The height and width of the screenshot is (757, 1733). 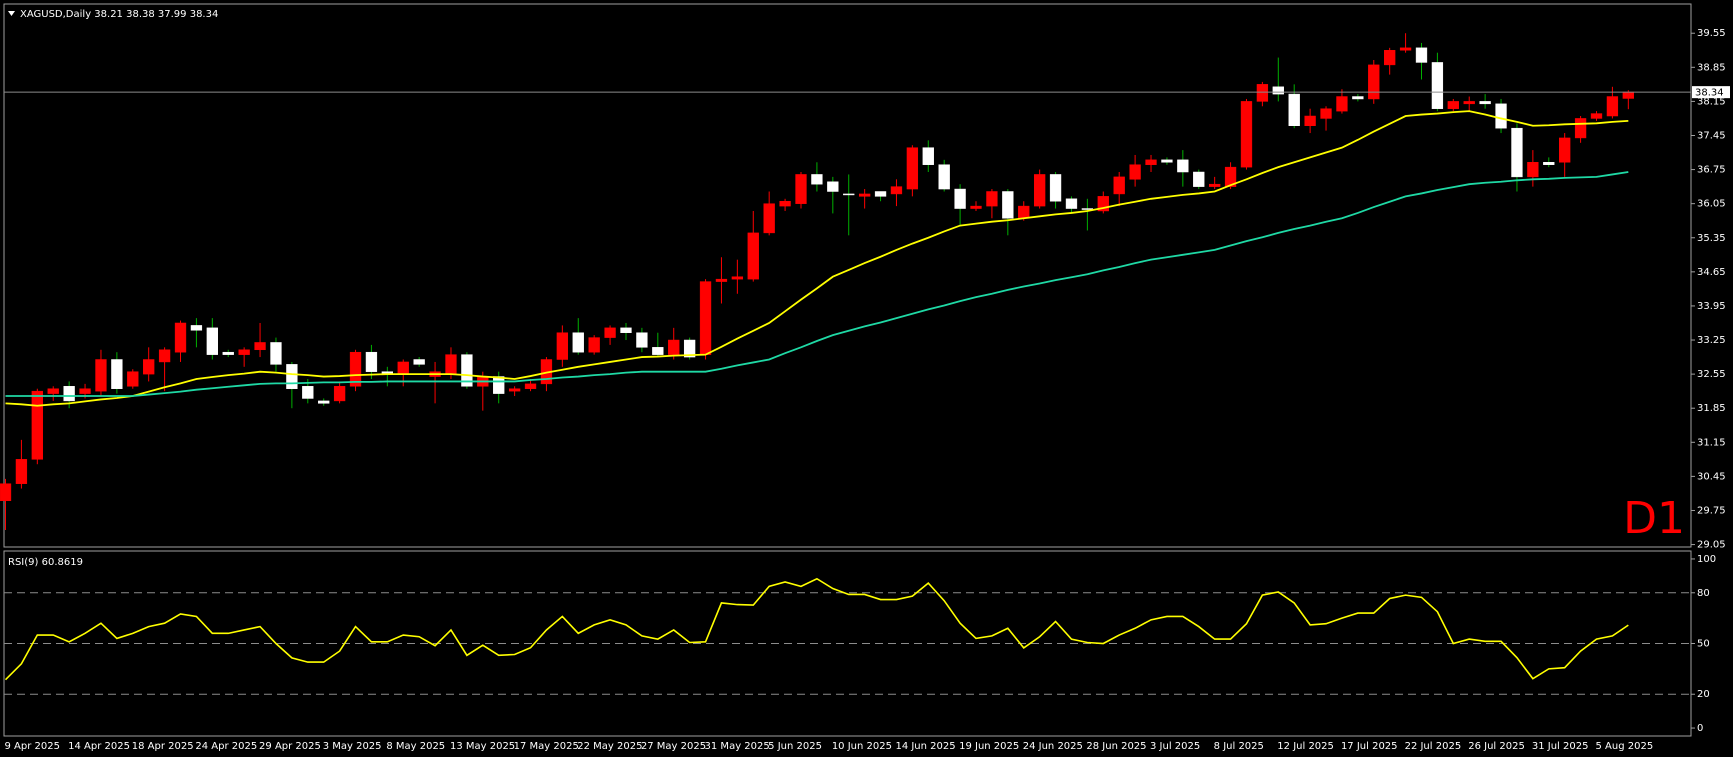 What do you see at coordinates (989, 746) in the screenshot?
I see `x-tick-label: 19 Jun 2025` at bounding box center [989, 746].